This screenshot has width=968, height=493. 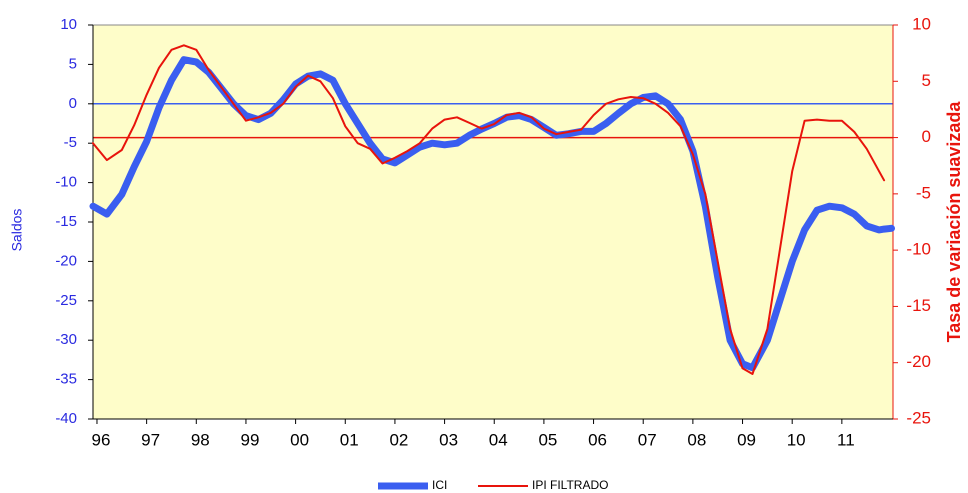 What do you see at coordinates (398, 439) in the screenshot?
I see `x-tick-label: 02` at bounding box center [398, 439].